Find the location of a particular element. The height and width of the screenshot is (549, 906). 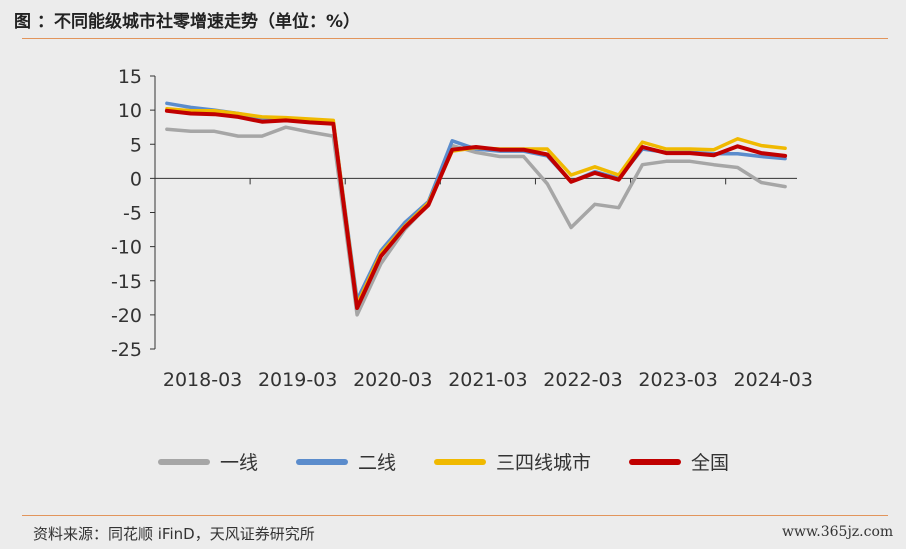

y-tick-label: 0 is located at coordinates (136, 179).